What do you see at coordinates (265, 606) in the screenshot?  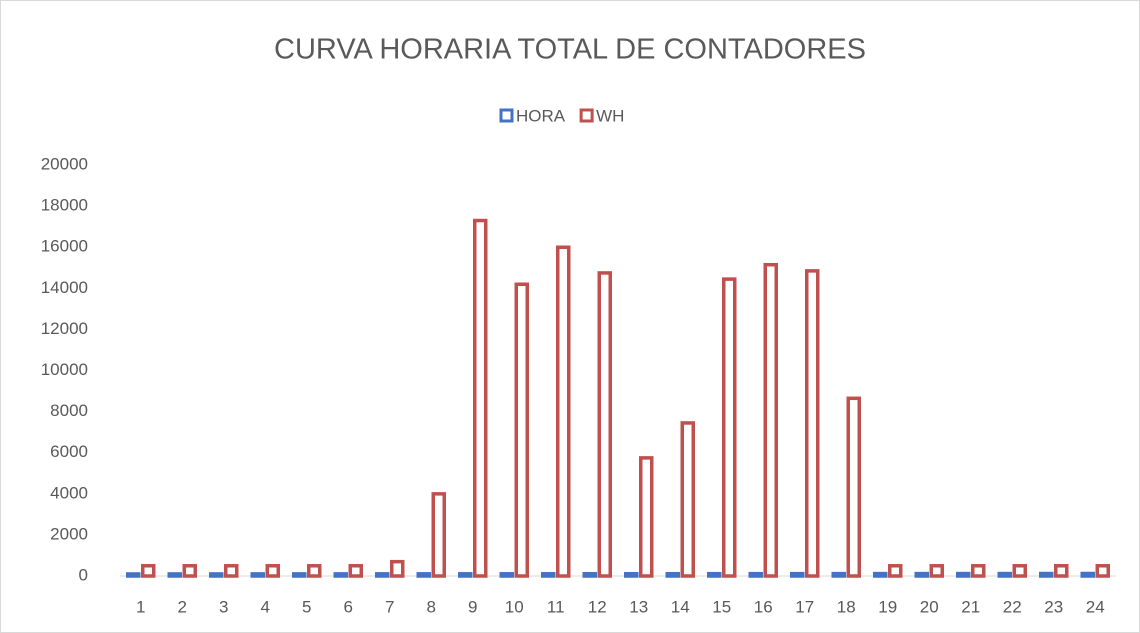 I see `x-tick-label: 4` at bounding box center [265, 606].